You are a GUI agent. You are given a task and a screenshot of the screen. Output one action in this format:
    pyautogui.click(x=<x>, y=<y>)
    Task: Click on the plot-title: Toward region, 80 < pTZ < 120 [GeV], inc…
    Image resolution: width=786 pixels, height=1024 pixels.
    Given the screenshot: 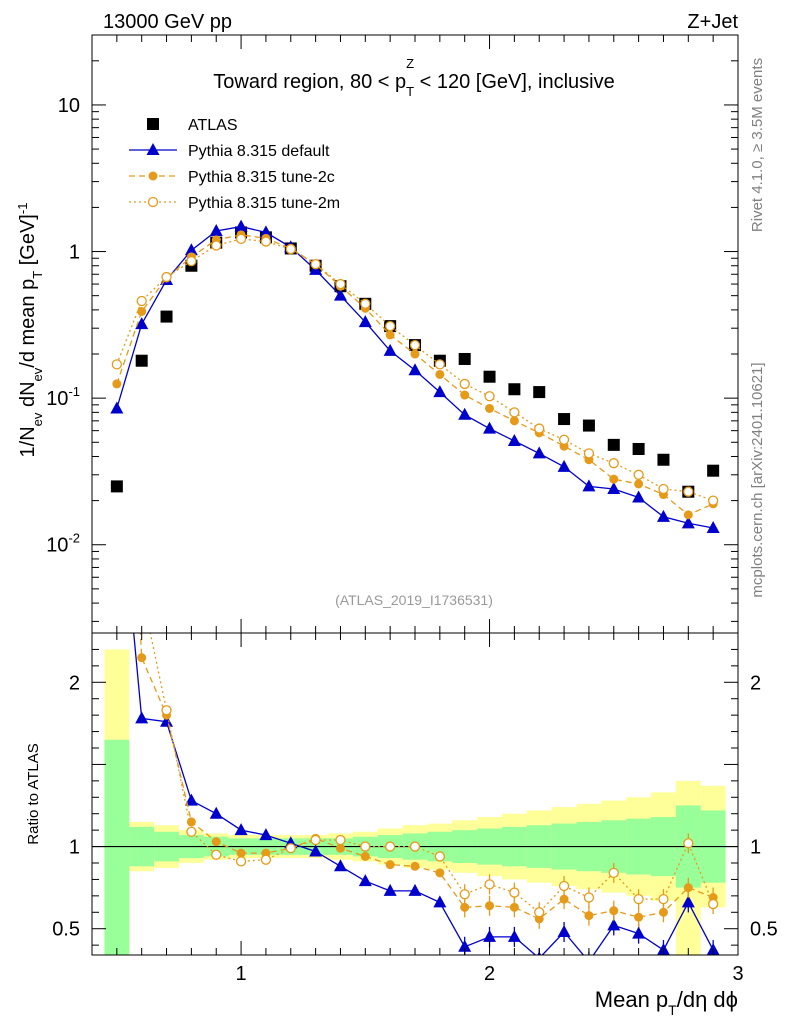 What is the action you would take?
    pyautogui.click(x=413, y=77)
    